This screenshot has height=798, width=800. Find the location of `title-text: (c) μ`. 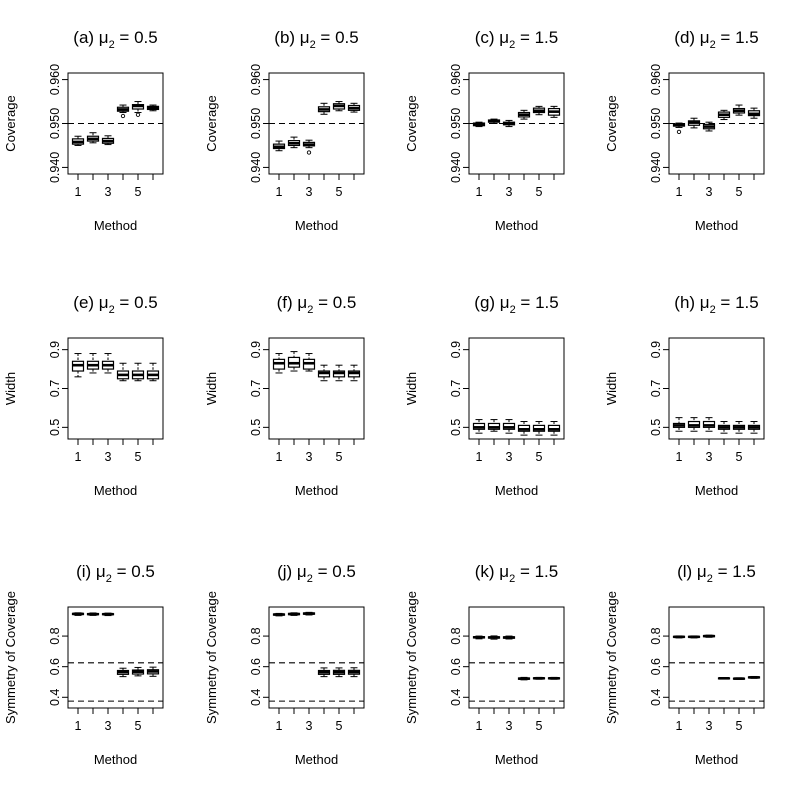

title-text: (c) μ is located at coordinates (492, 37).